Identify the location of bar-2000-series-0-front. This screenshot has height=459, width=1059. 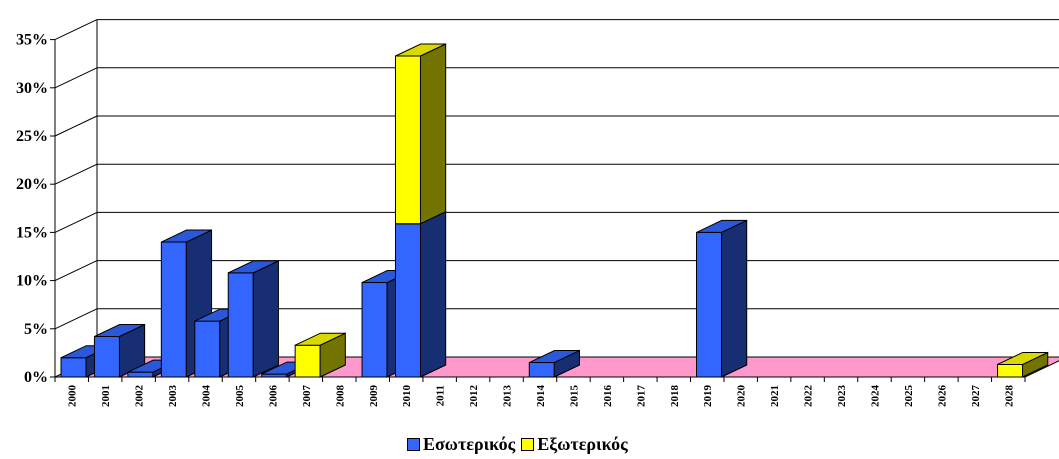
(73, 367).